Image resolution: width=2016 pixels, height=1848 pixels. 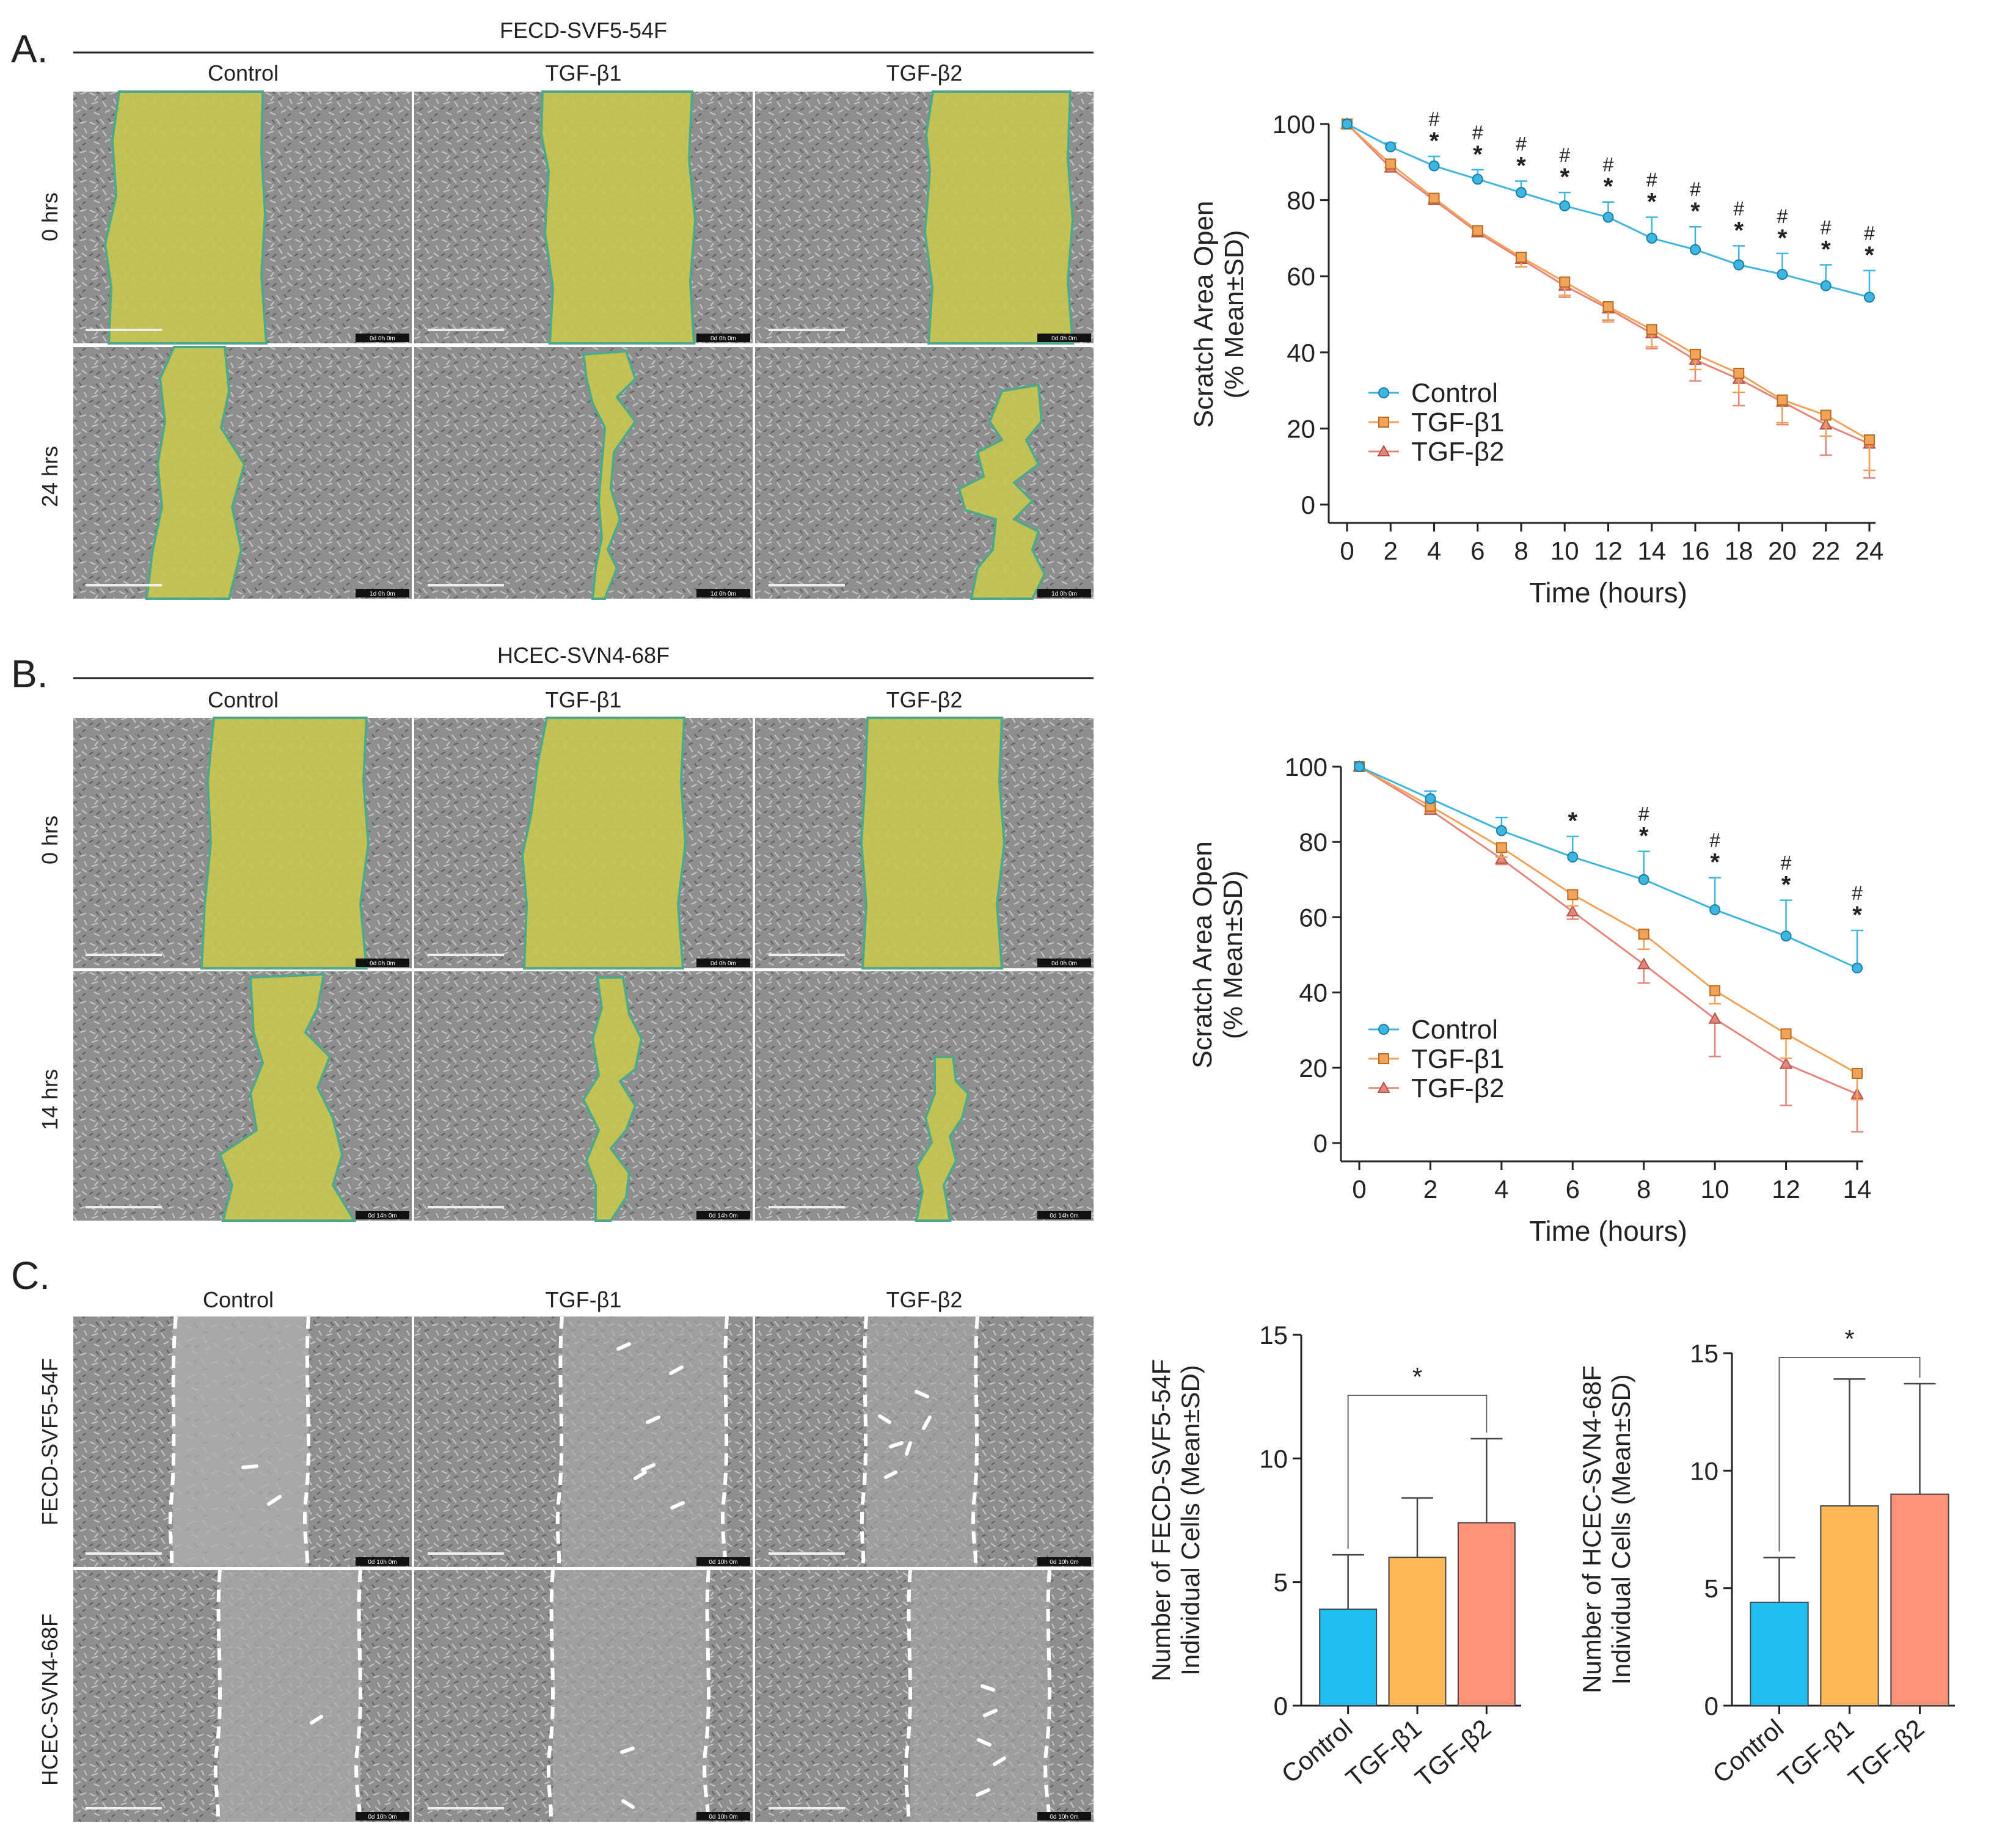 What do you see at coordinates (1501, 1189) in the screenshot?
I see `x-tick-label: 4` at bounding box center [1501, 1189].